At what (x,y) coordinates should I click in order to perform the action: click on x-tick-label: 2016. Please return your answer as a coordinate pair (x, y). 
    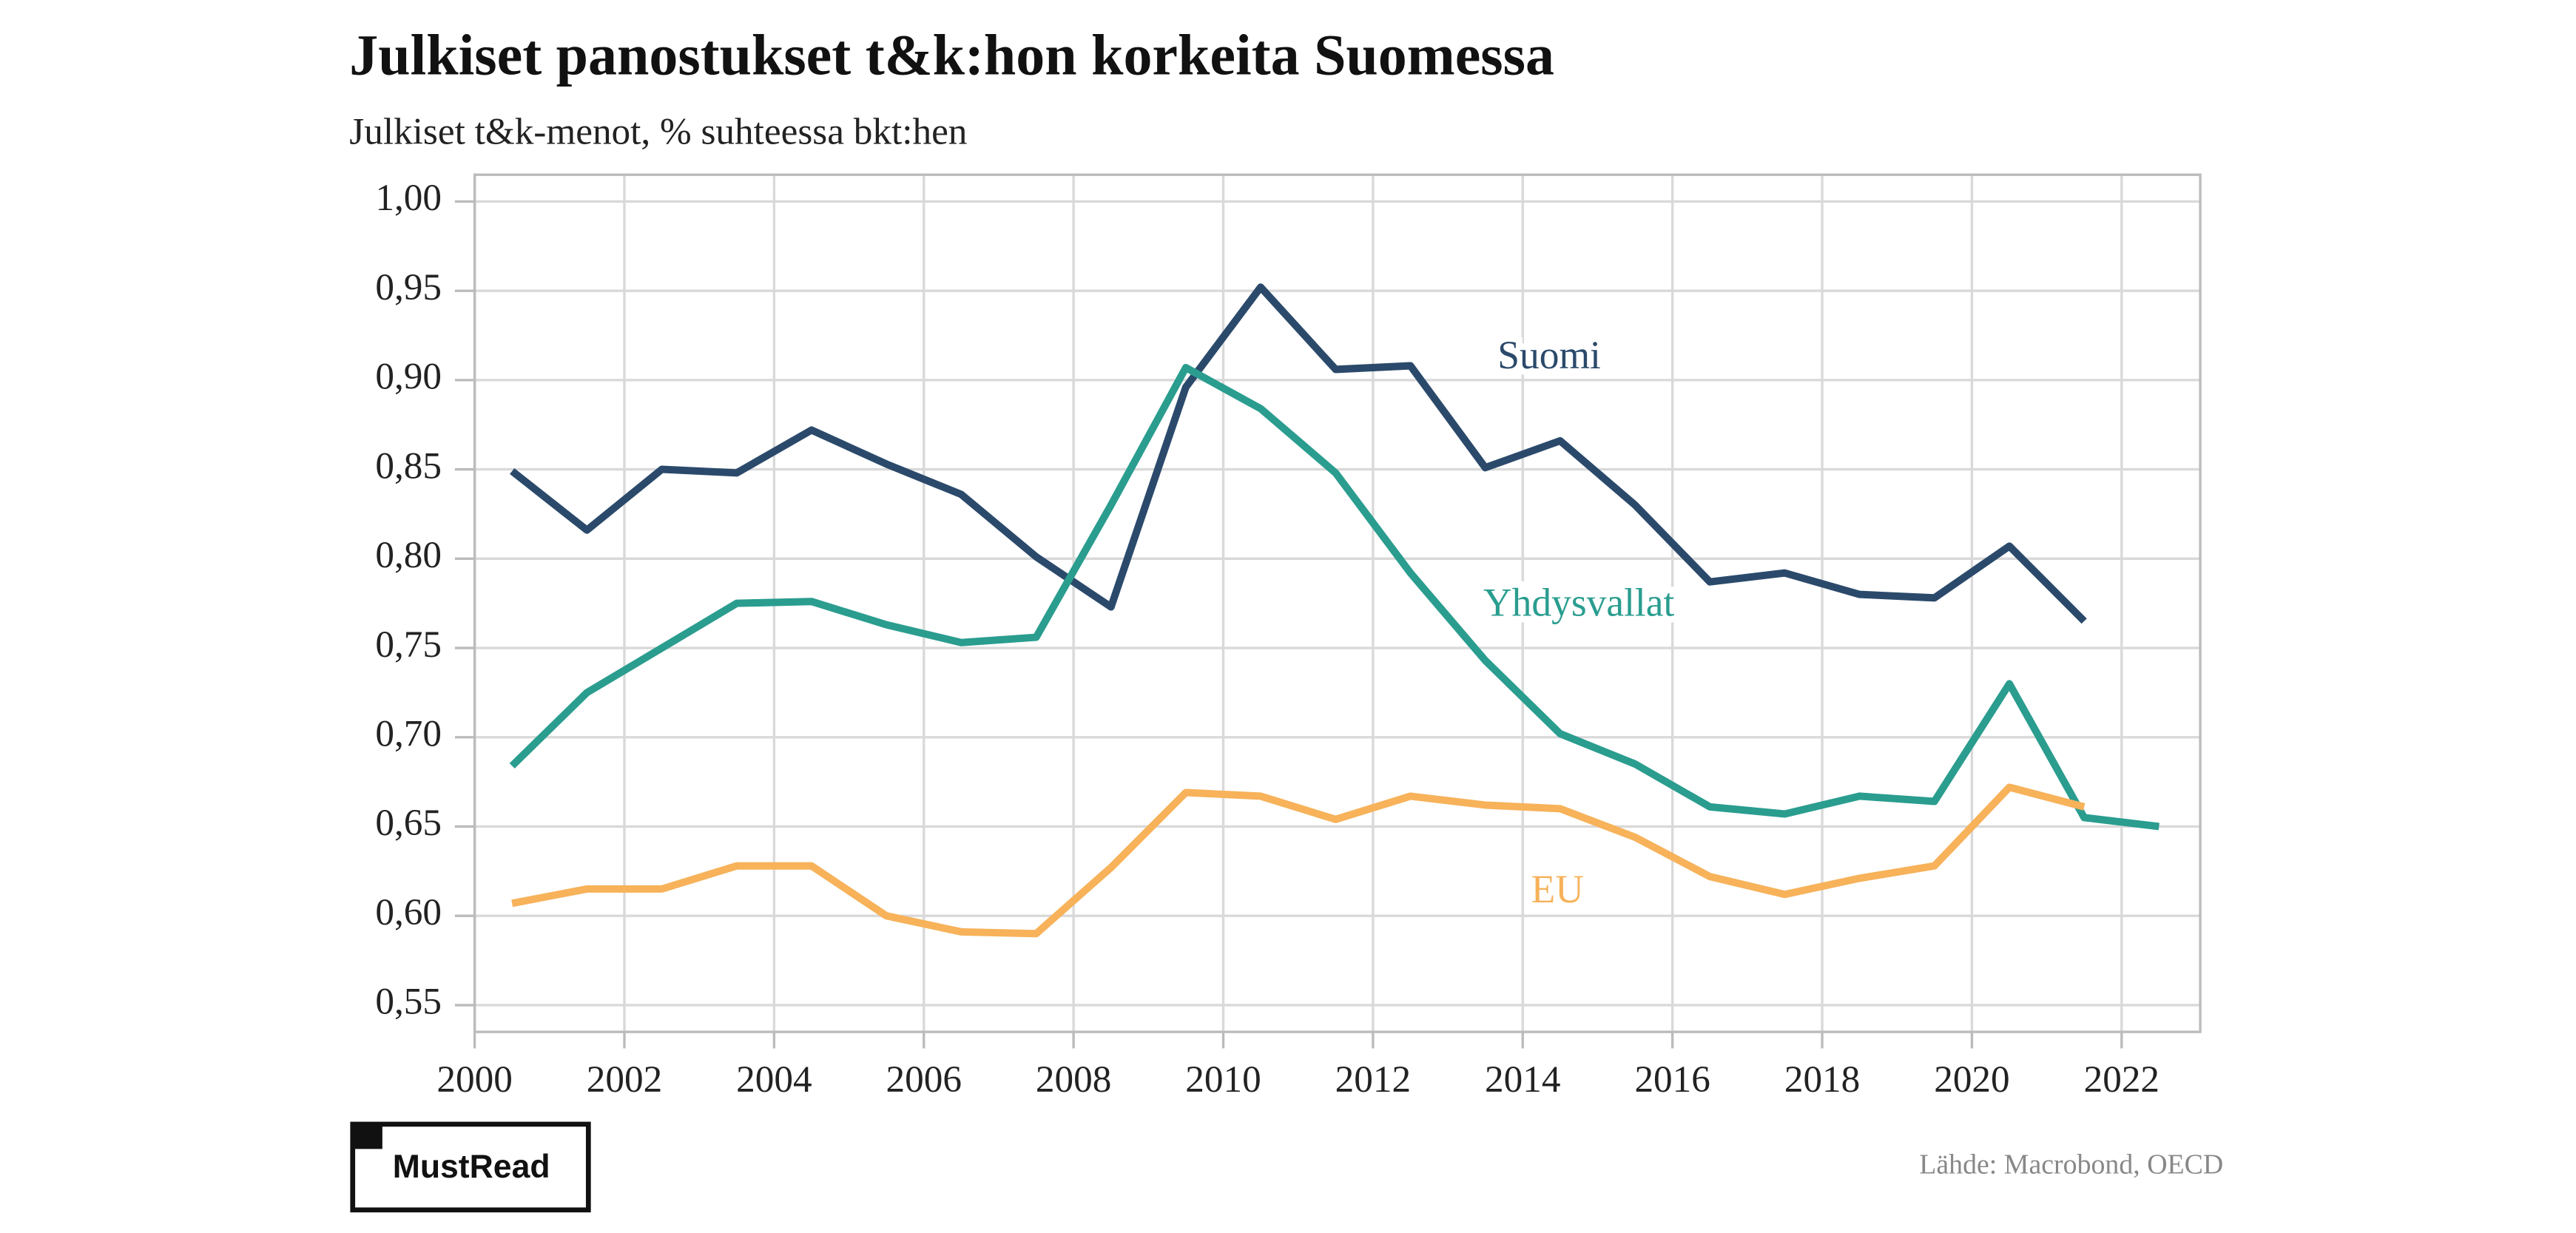
    Looking at the image, I should click on (1672, 1079).